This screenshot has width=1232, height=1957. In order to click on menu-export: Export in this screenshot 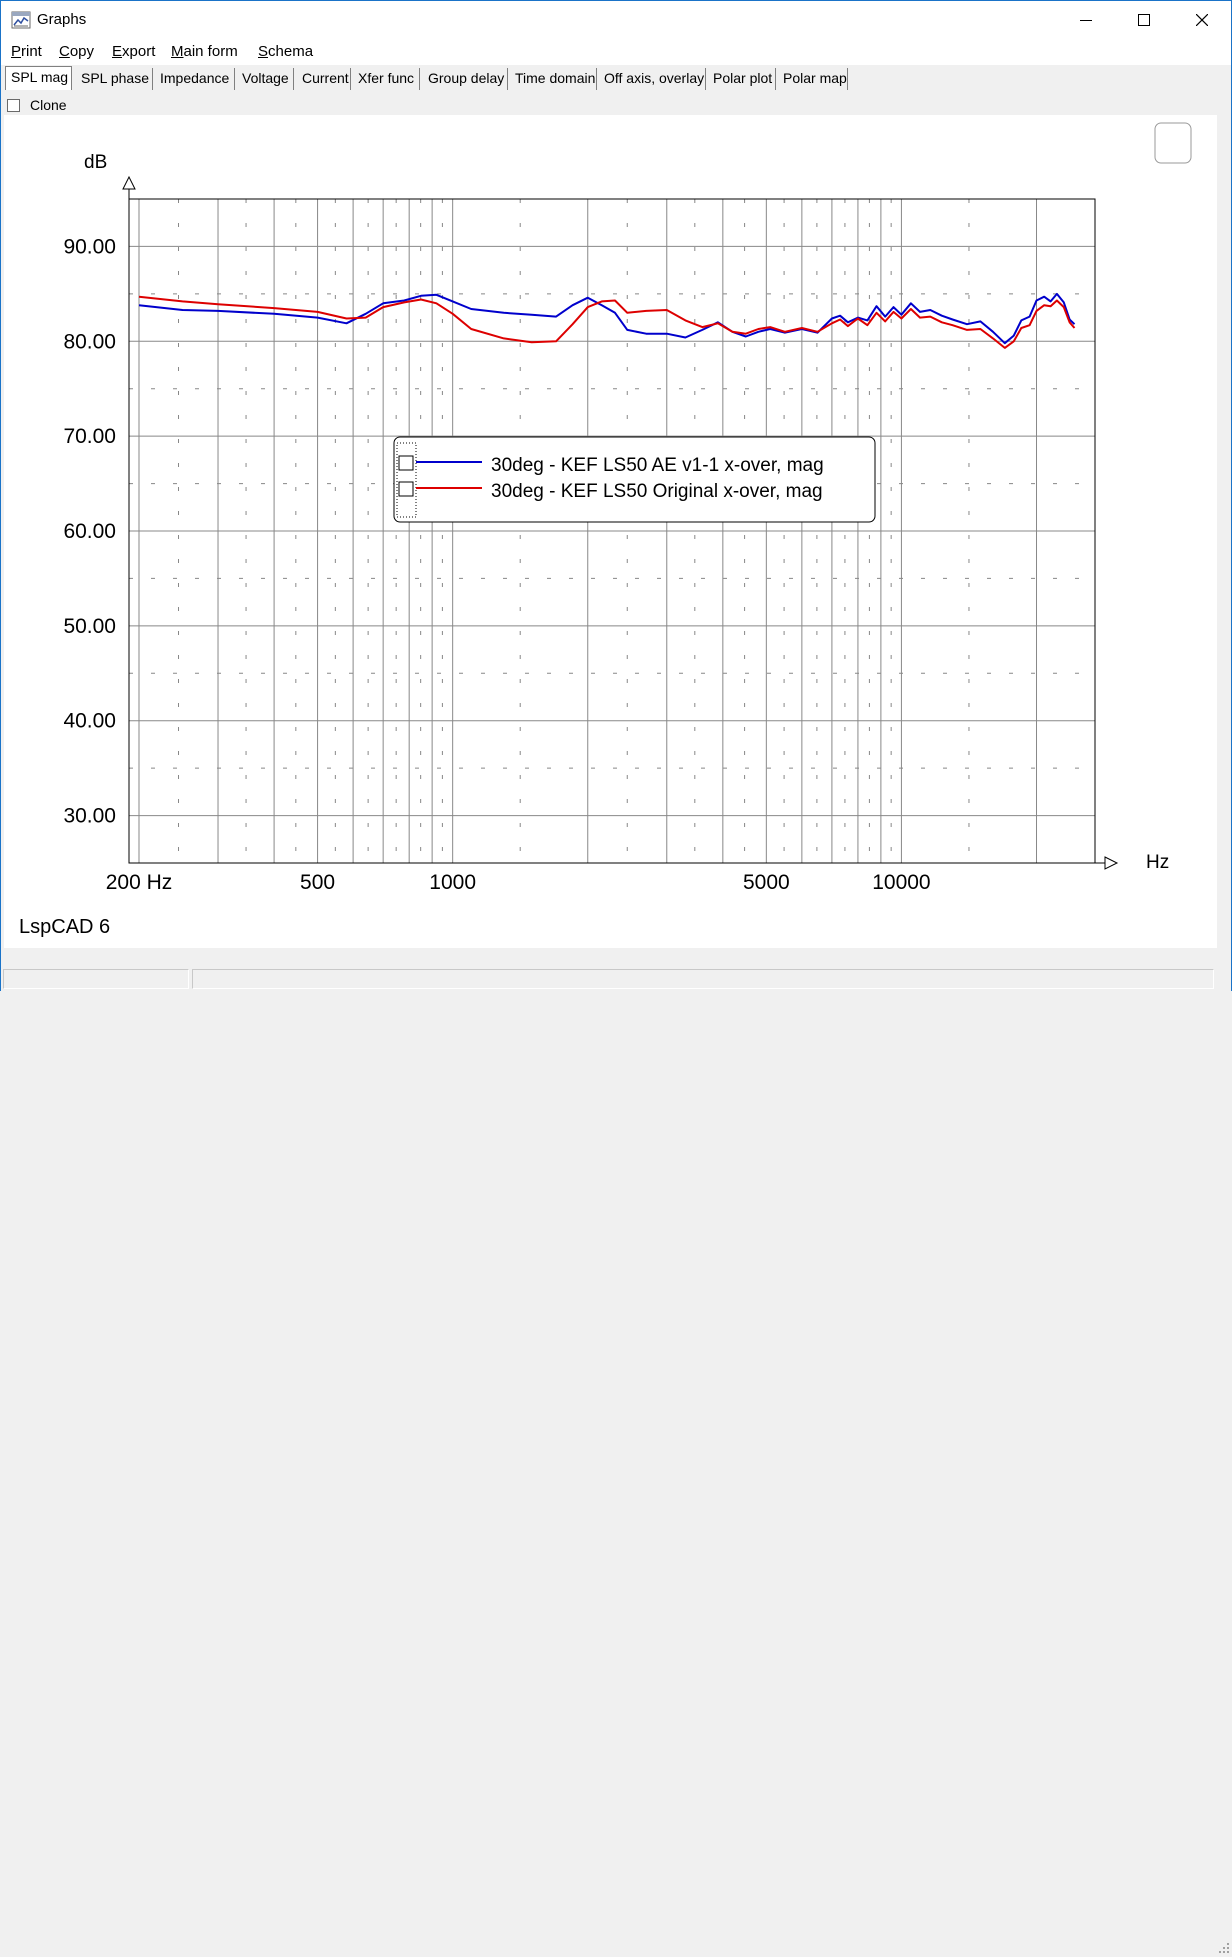, I will do `click(134, 51)`.